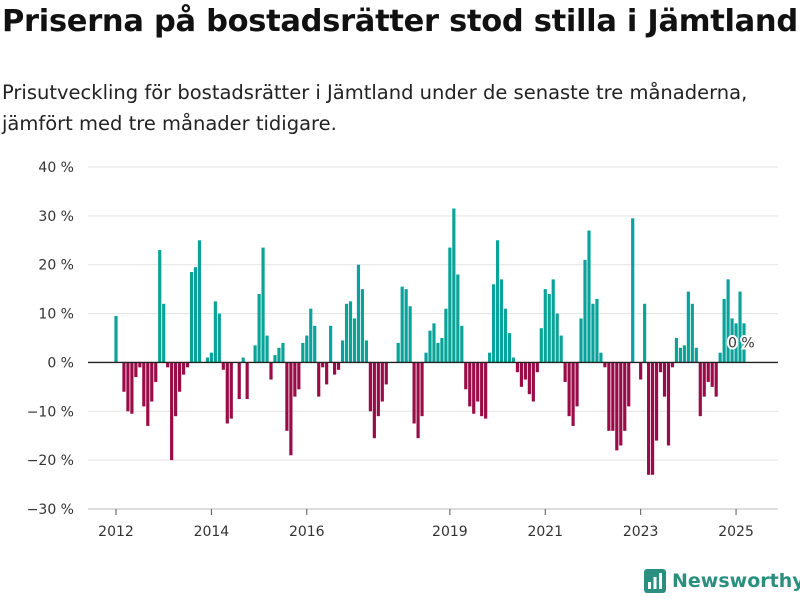 The width and height of the screenshot is (800, 600). What do you see at coordinates (50, 461) in the screenshot?
I see `y-tick-label: −20 %` at bounding box center [50, 461].